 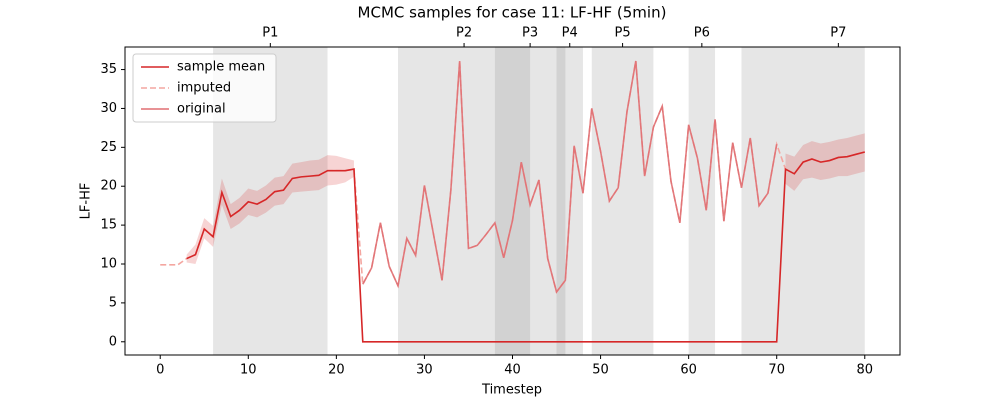 I want to click on y-axis-label: LF-HF, so click(x=86, y=201).